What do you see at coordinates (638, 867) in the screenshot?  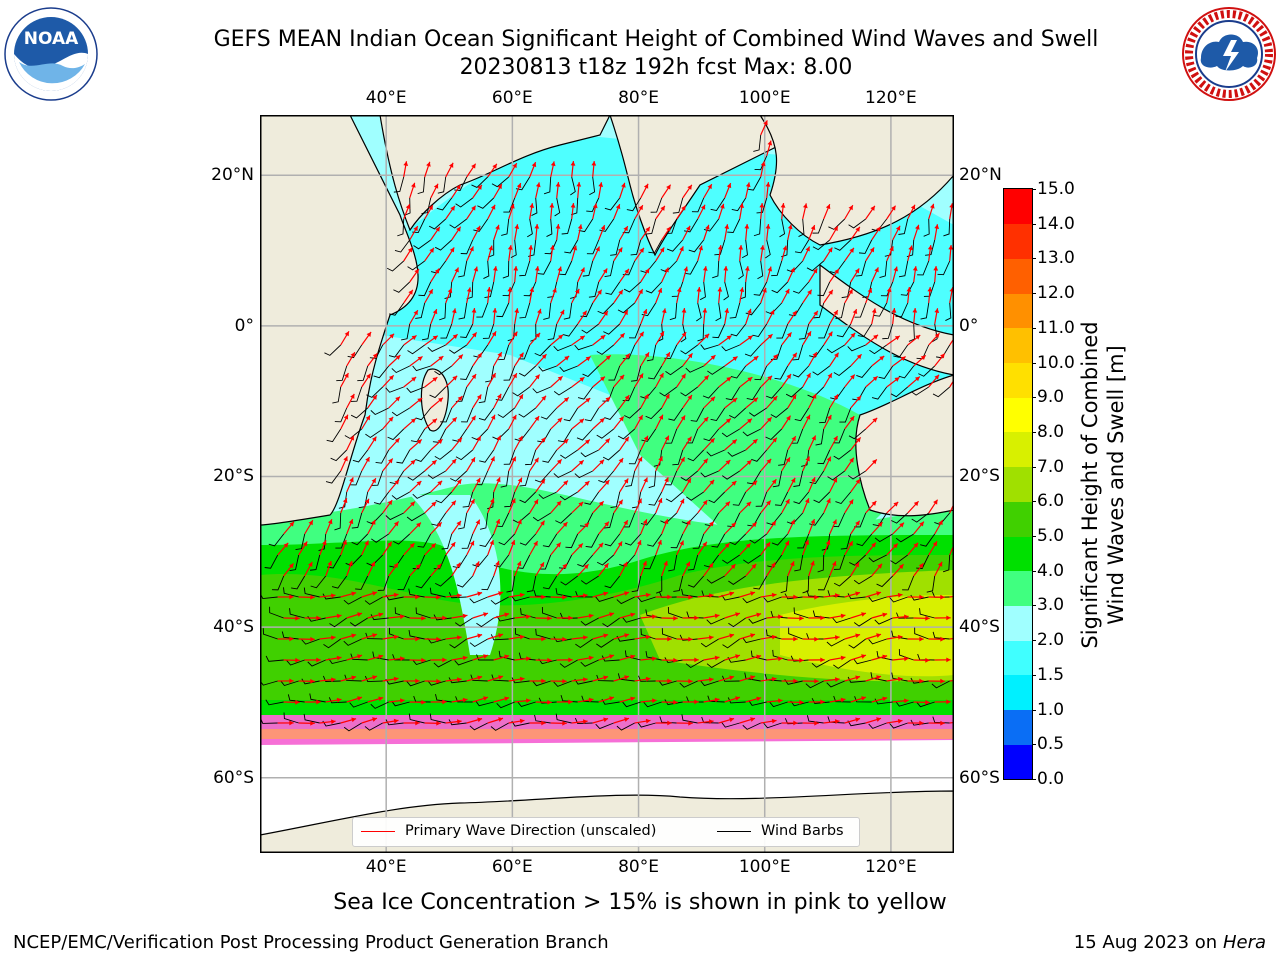 I see `longitude-tick-label: 80°E` at bounding box center [638, 867].